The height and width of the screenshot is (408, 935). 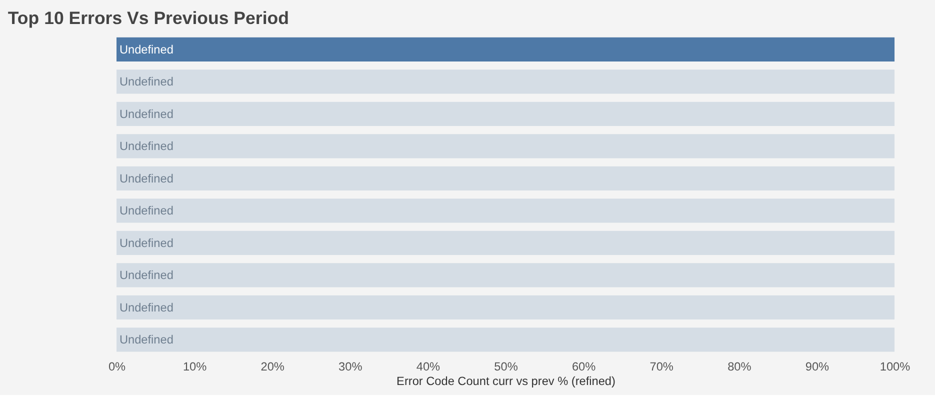 What do you see at coordinates (195, 366) in the screenshot?
I see `x-tick-label: 10%` at bounding box center [195, 366].